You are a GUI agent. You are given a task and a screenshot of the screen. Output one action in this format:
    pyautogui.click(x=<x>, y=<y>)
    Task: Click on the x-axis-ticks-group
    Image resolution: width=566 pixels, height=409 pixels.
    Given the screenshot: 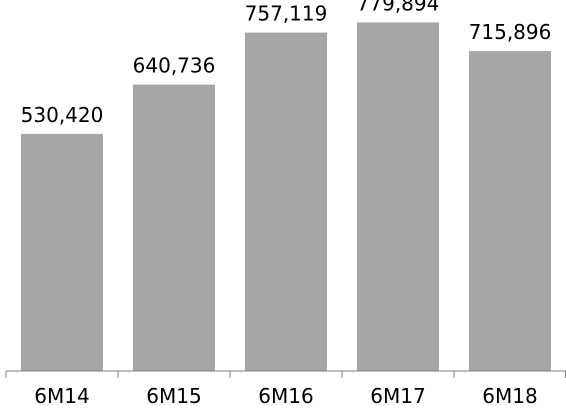 What is the action you would take?
    pyautogui.click(x=285, y=374)
    